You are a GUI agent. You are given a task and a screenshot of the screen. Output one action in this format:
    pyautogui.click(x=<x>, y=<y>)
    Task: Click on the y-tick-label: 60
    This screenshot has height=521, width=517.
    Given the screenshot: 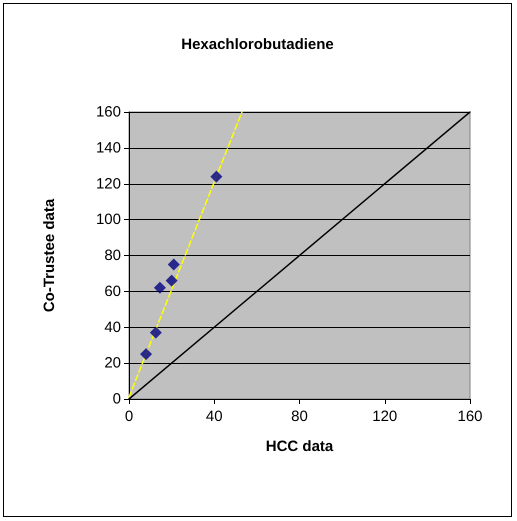 What is the action you would take?
    pyautogui.click(x=112, y=291)
    